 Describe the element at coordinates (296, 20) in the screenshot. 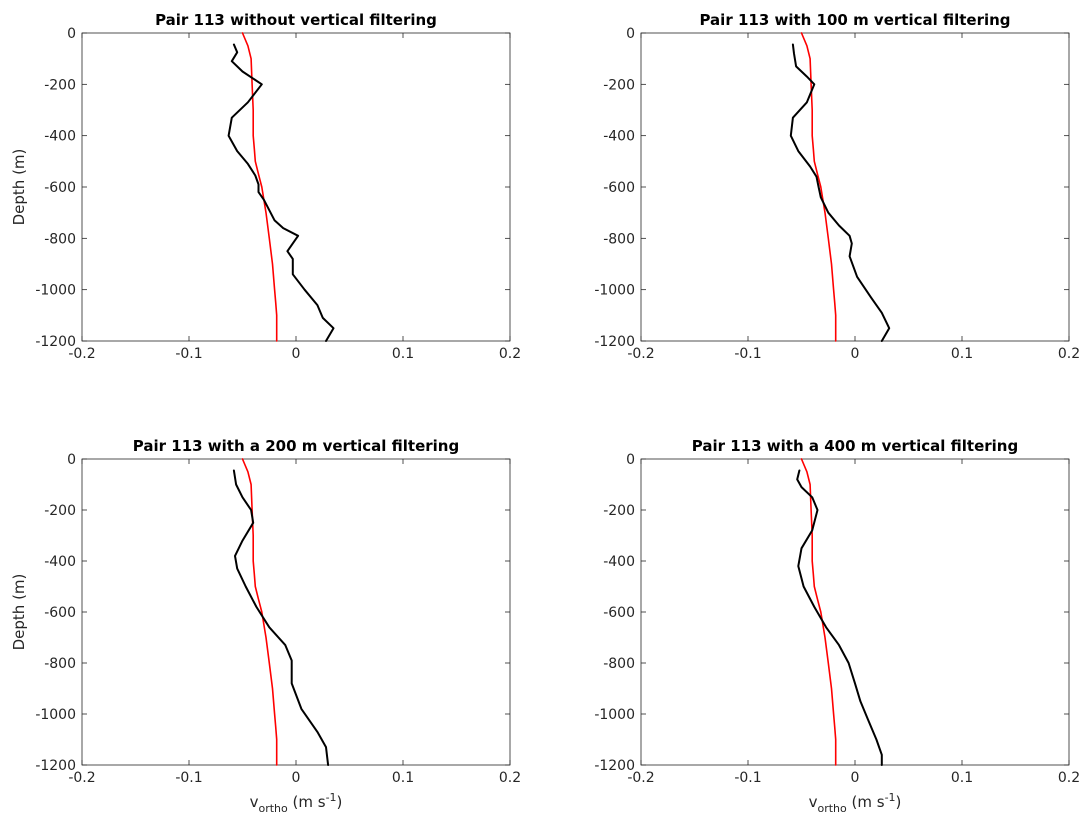

I see `subplot-title: Pair 113 without vertical filtering` at that location.